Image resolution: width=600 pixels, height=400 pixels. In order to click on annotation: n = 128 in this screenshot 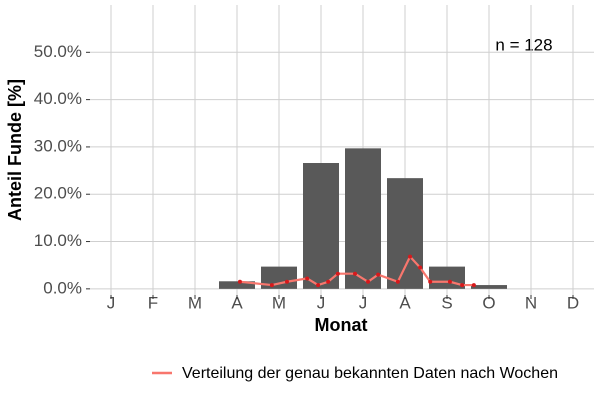, I will do `click(523, 44)`.